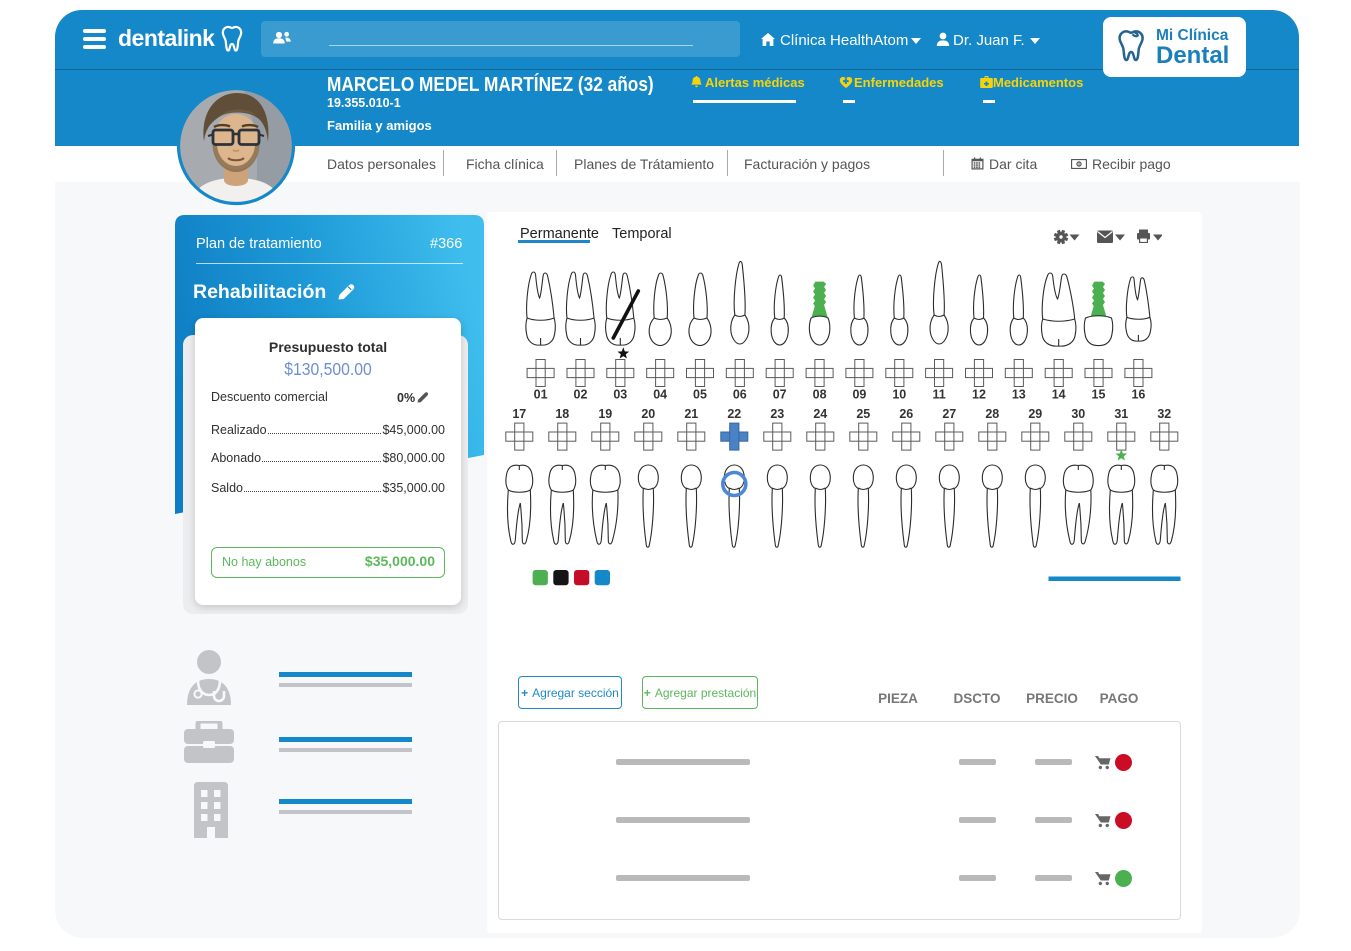 The height and width of the screenshot is (951, 1351). I want to click on svg-text: 17, so click(519, 414).